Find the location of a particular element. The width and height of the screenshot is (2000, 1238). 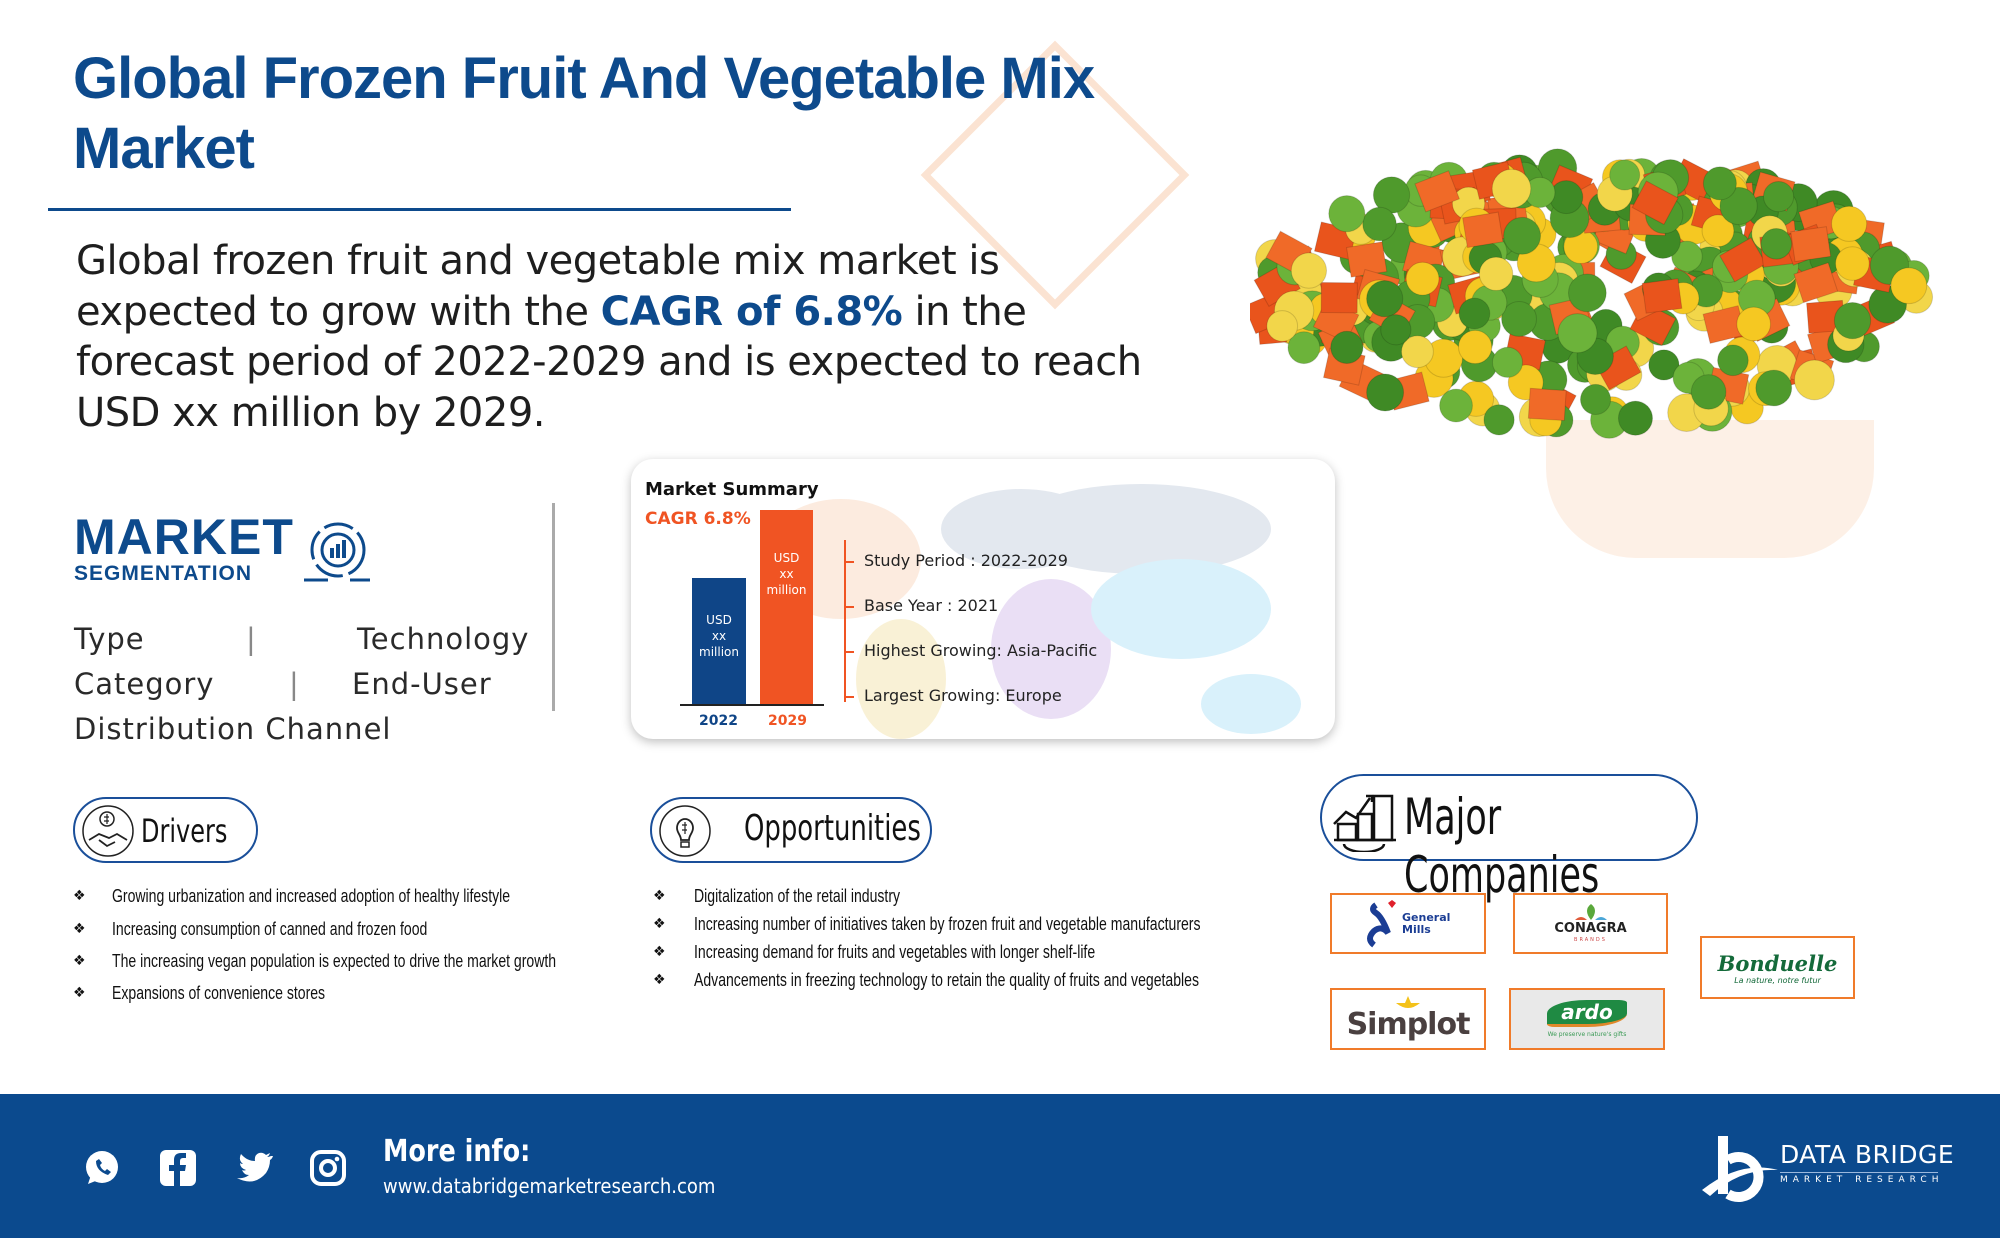

opportunities-item: Digitalization of the retail industry is located at coordinates (797, 896).